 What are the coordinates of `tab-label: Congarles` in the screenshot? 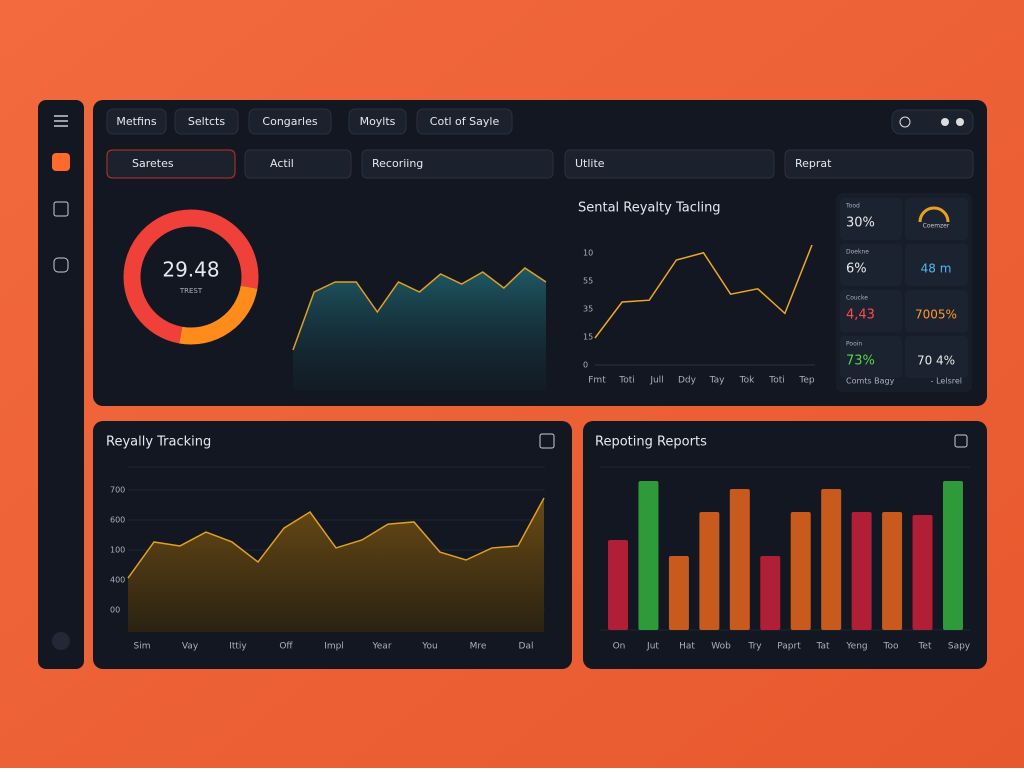 It's located at (289, 121).